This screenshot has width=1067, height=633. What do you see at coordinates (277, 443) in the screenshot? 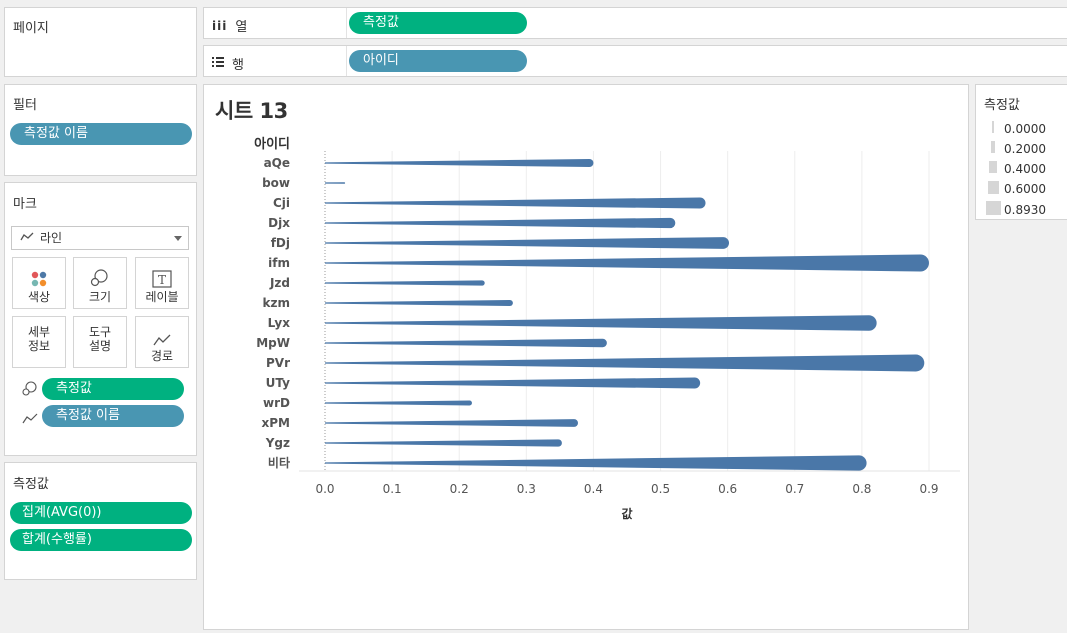
I see `category-label: Ygz` at bounding box center [277, 443].